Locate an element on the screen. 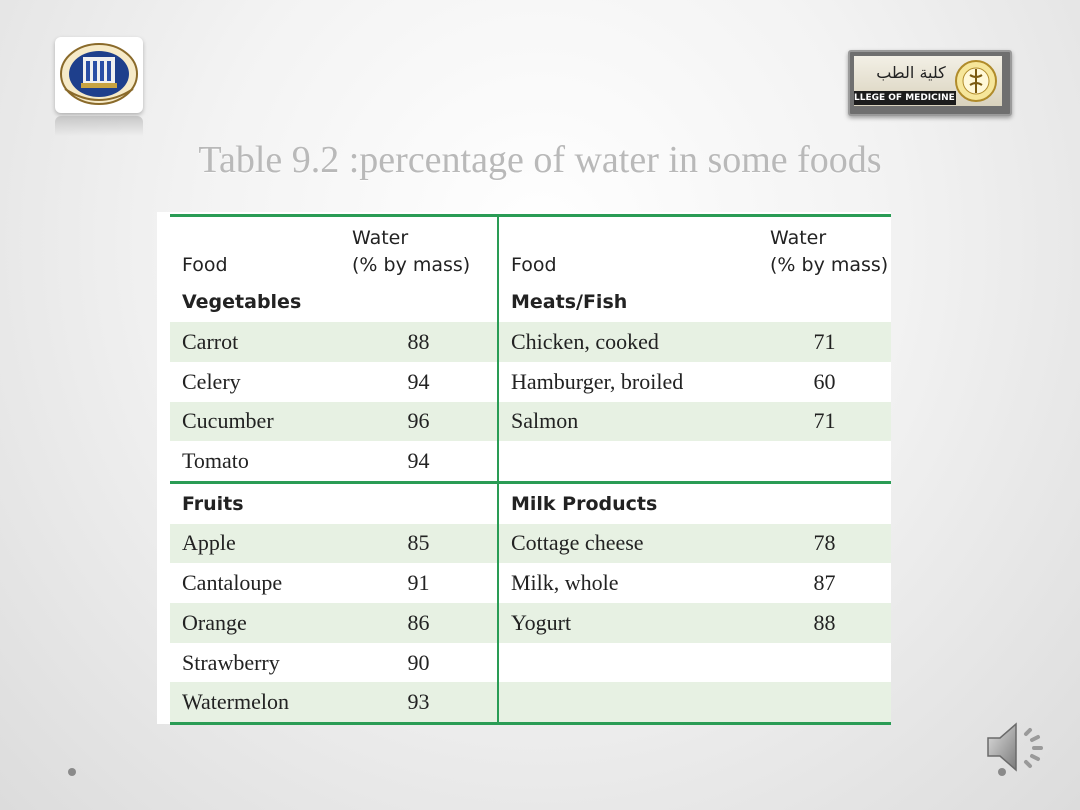  table-section-row: Fruits Milk Products is located at coordinates (530, 502).